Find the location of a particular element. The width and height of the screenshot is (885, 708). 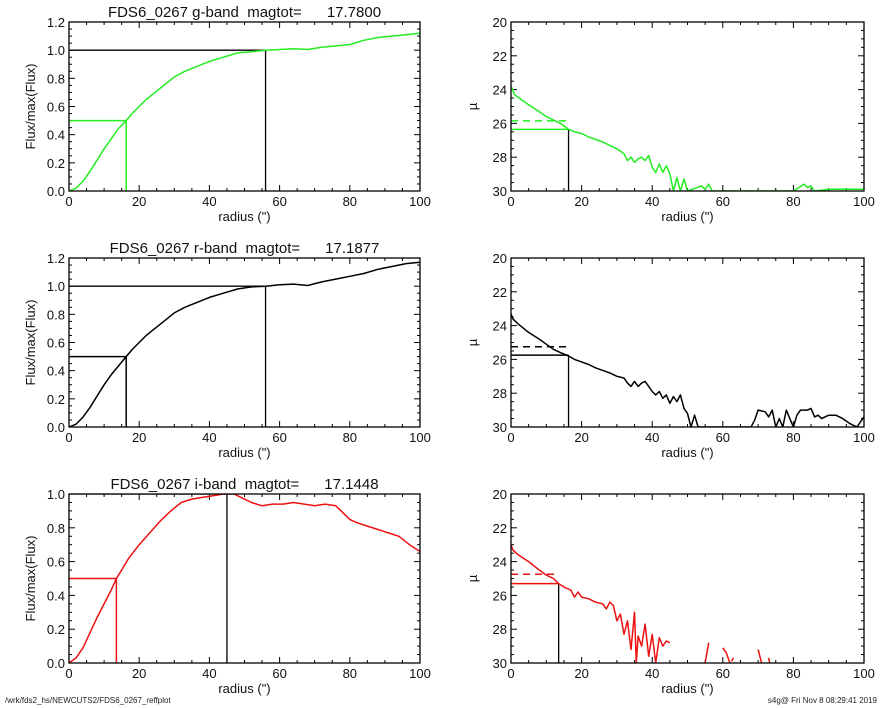

chart-g-profile: 0 20 40 60 80 100 20 22 24 26 28 30 radius (") µ is located at coordinates (670, 119).